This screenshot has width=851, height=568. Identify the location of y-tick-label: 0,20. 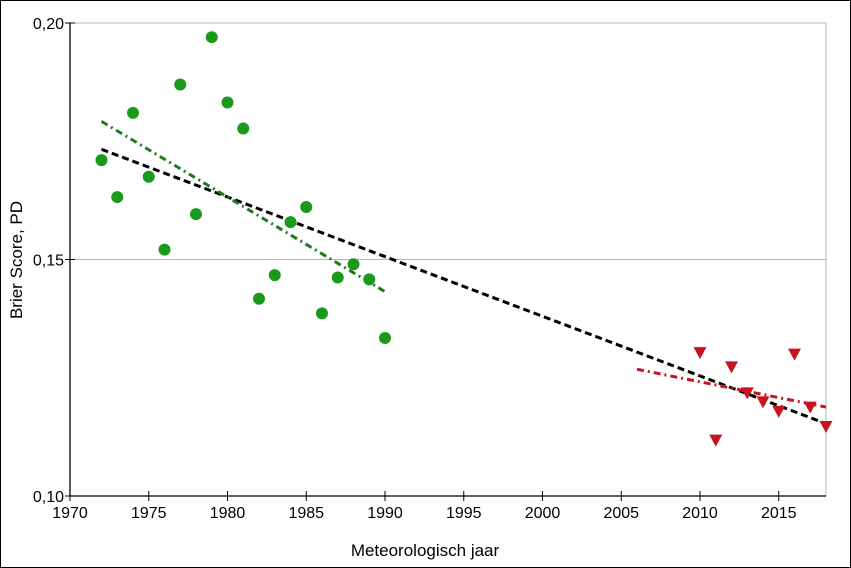
(48, 24).